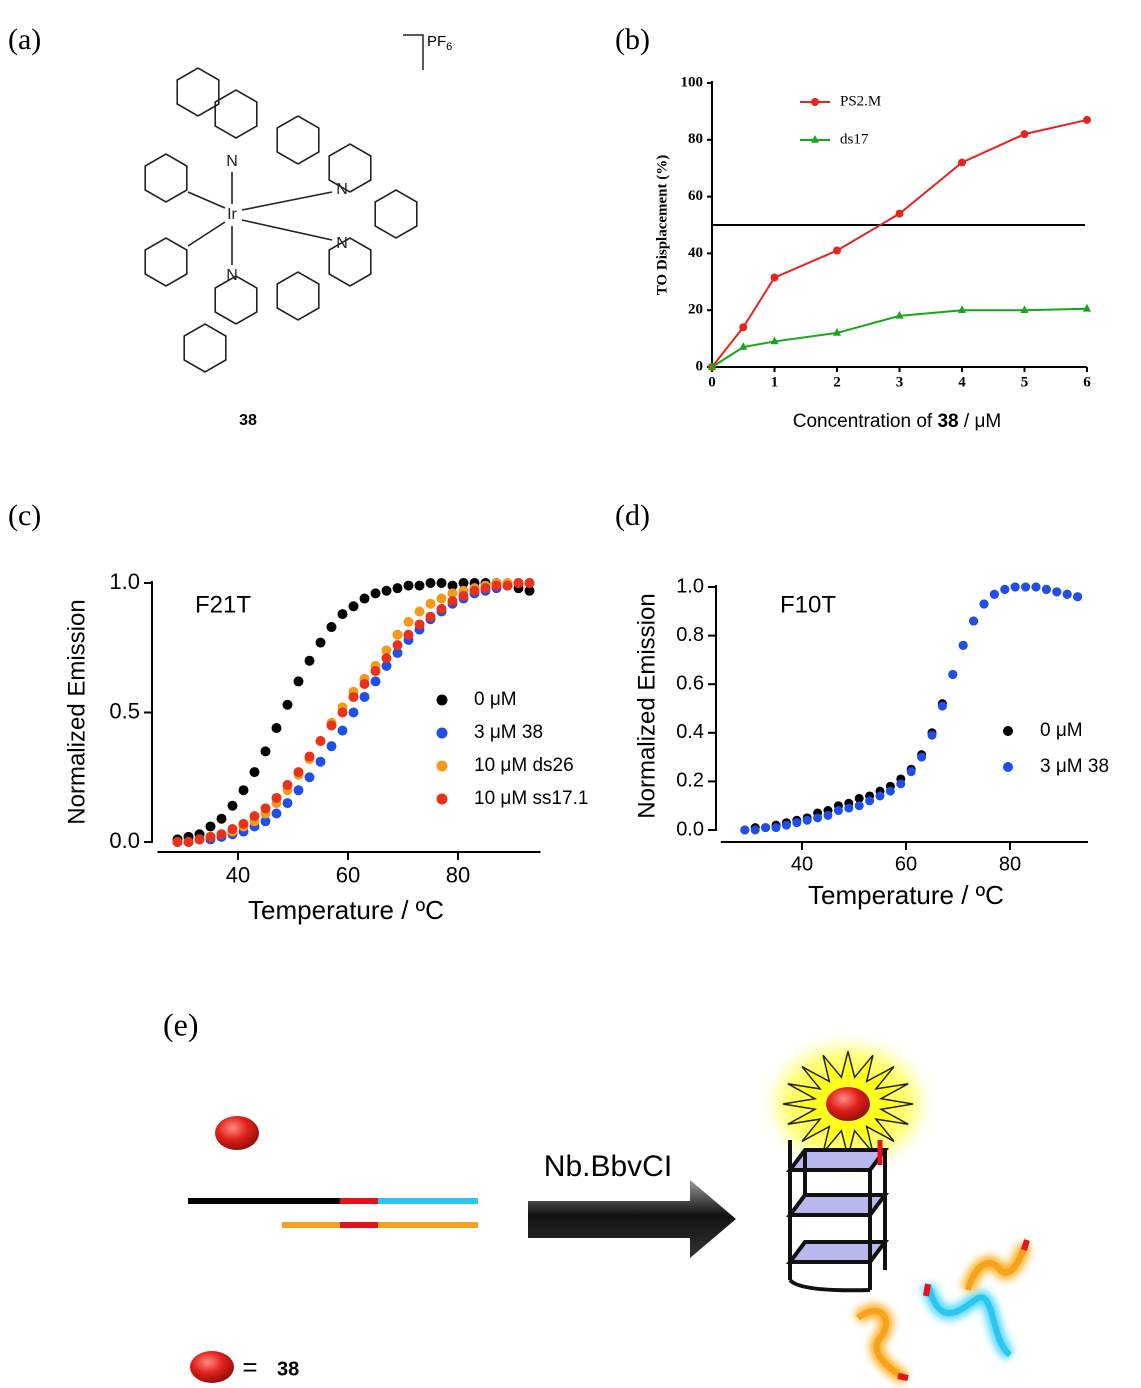 Image resolution: width=1141 pixels, height=1388 pixels. Describe the element at coordinates (223, 604) in the screenshot. I see `annotation: F21T` at that location.